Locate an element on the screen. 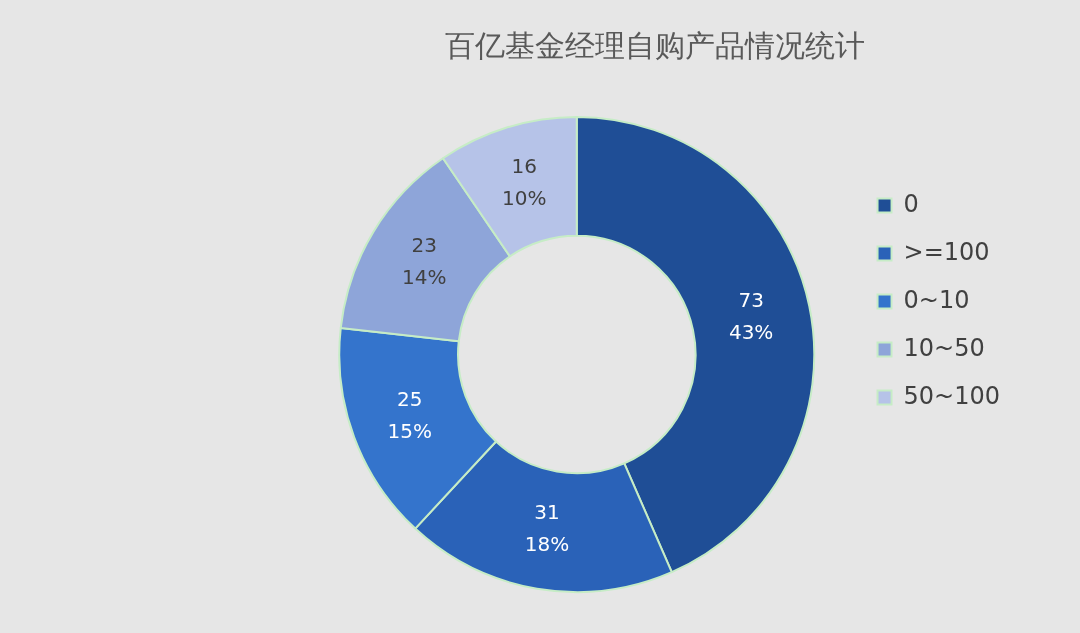 The width and height of the screenshot is (1080, 633). chart-title: 百亿基金经理自购产品情况统计 is located at coordinates (655, 45).